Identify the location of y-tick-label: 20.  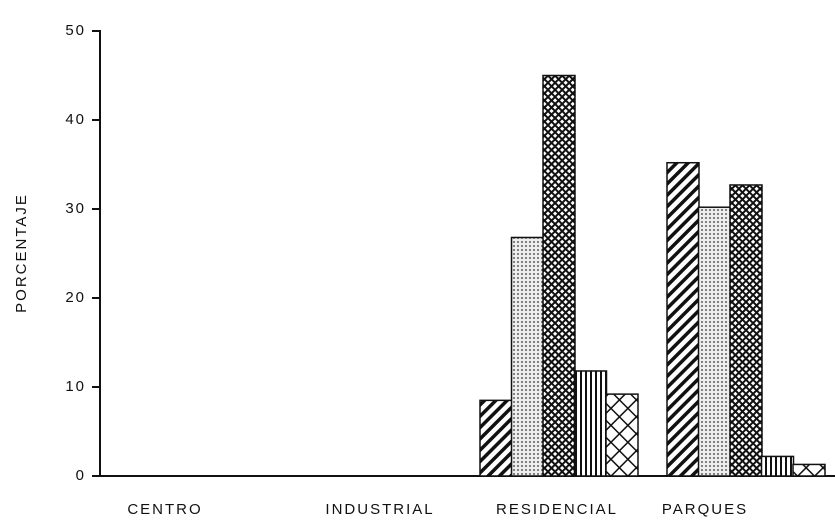
(75, 297).